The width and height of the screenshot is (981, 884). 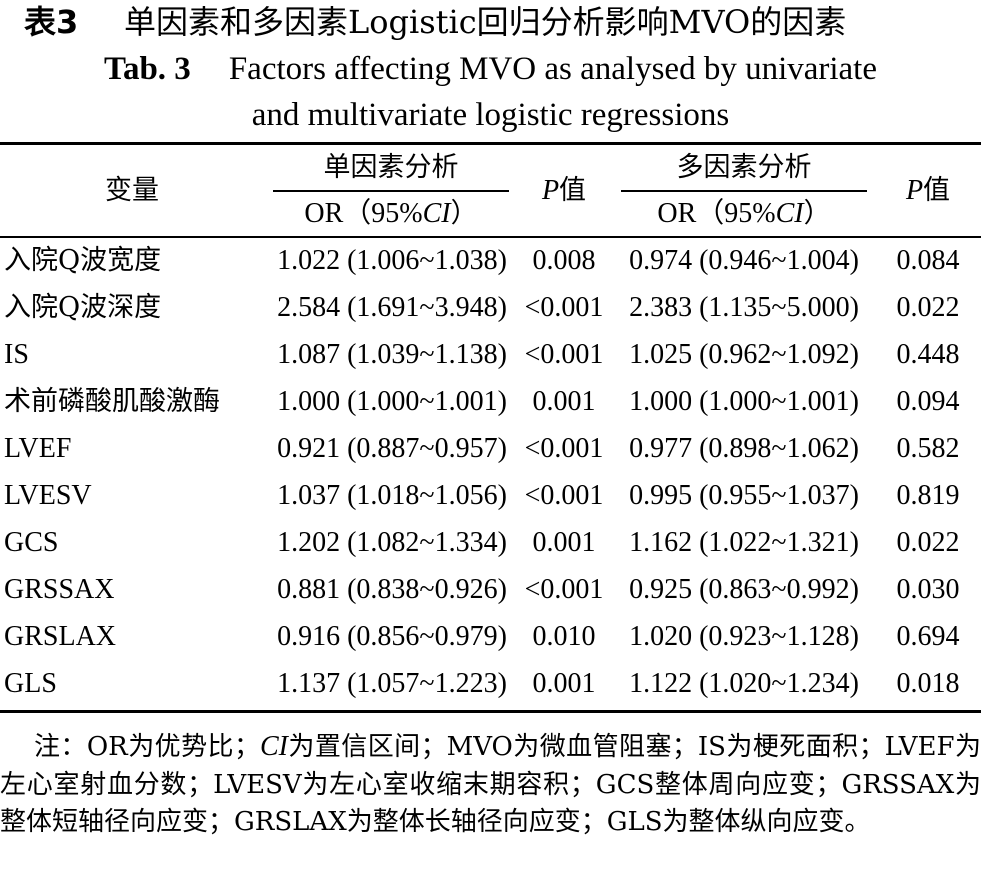 I want to click on row-multi-p: 0.084, so click(x=928, y=260).